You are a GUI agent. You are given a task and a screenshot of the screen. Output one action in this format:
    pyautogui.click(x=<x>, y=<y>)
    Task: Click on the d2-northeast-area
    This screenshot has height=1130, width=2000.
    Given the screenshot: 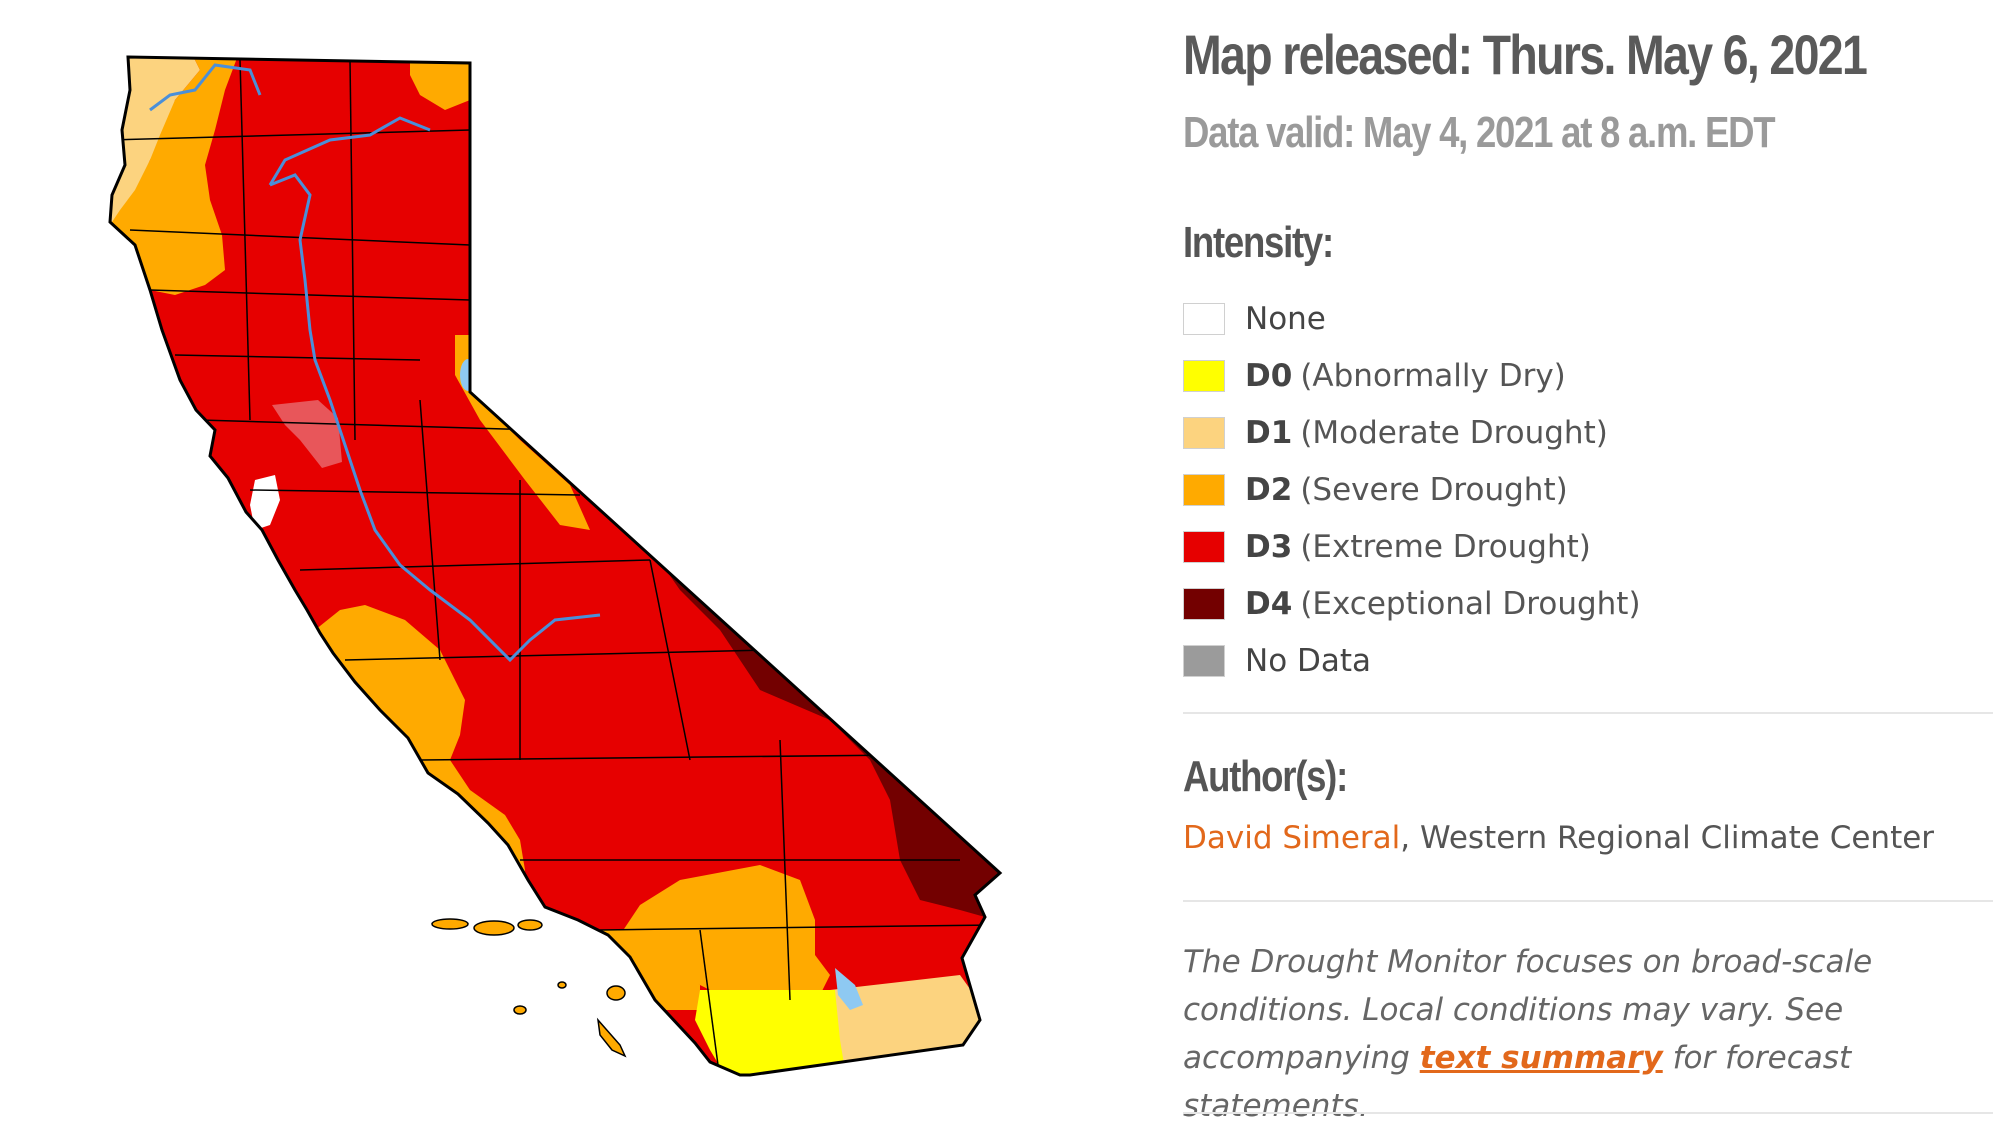 What is the action you would take?
    pyautogui.click(x=440, y=84)
    